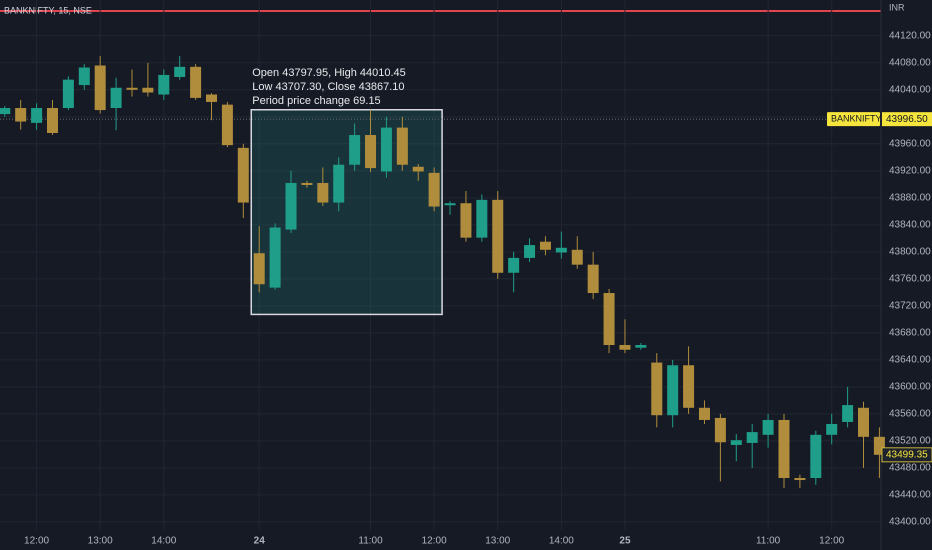  Describe the element at coordinates (910, 224) in the screenshot. I see `y-tick-label: 43840.00` at that location.